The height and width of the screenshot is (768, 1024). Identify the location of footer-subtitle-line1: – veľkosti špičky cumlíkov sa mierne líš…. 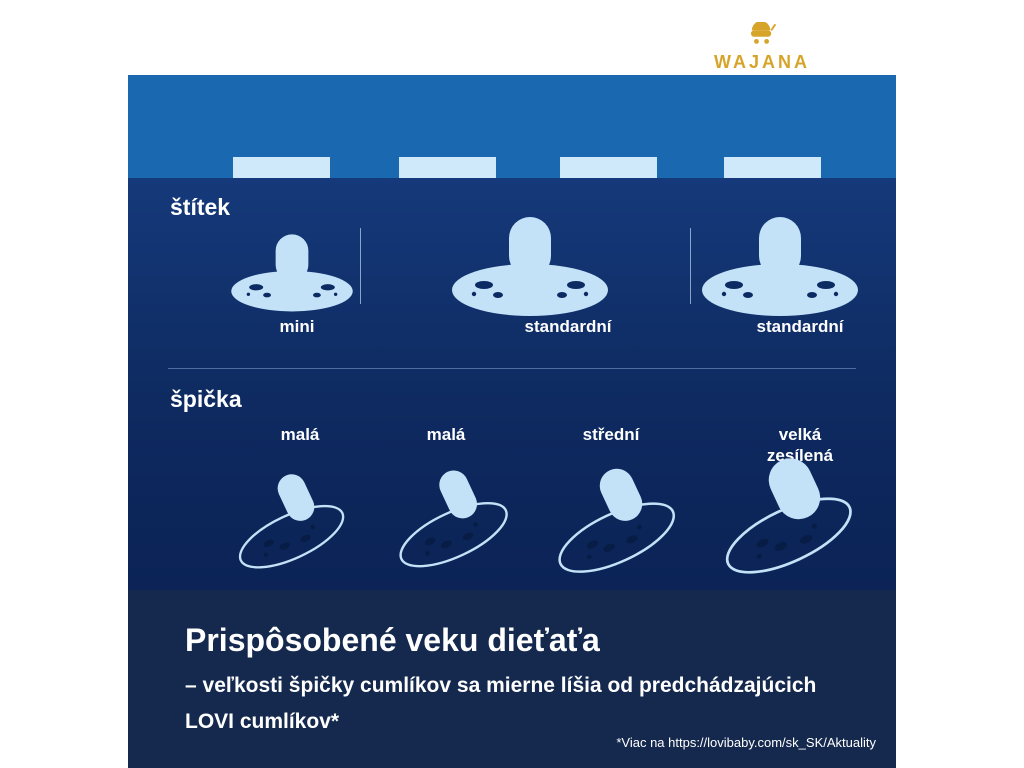
(501, 685).